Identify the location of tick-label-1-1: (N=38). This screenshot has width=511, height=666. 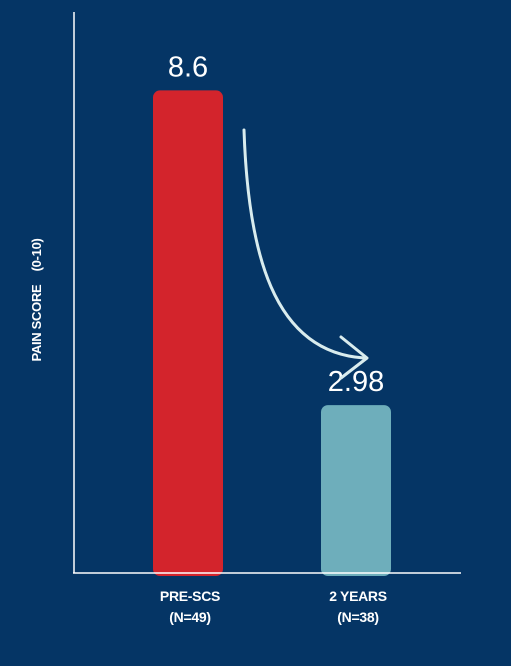
(357, 617).